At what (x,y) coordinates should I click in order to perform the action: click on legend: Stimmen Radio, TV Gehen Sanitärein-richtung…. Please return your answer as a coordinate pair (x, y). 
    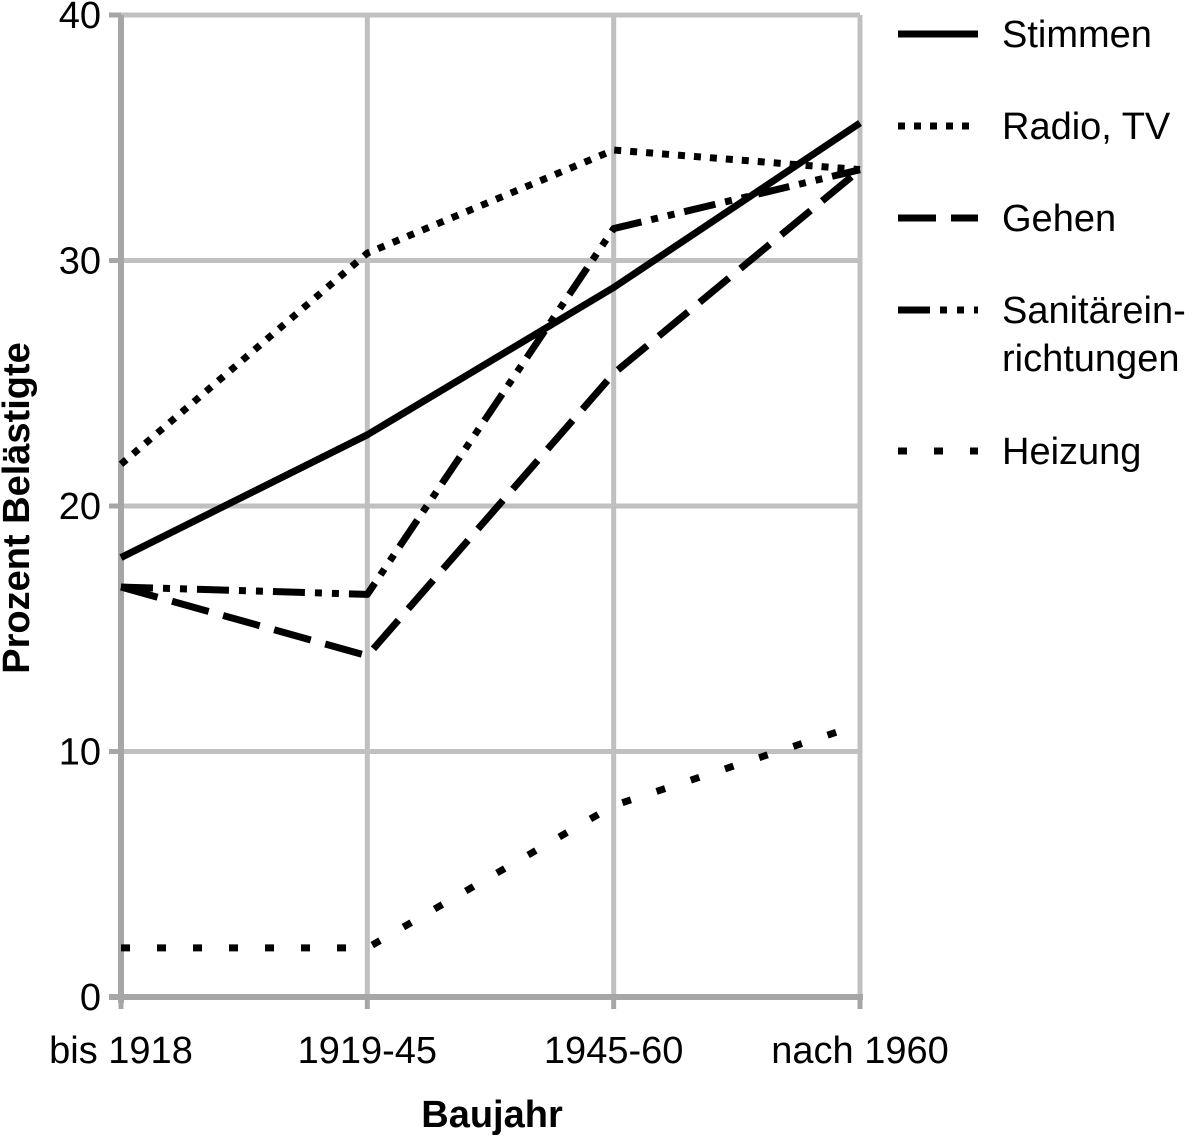
    Looking at the image, I should click on (1042, 243).